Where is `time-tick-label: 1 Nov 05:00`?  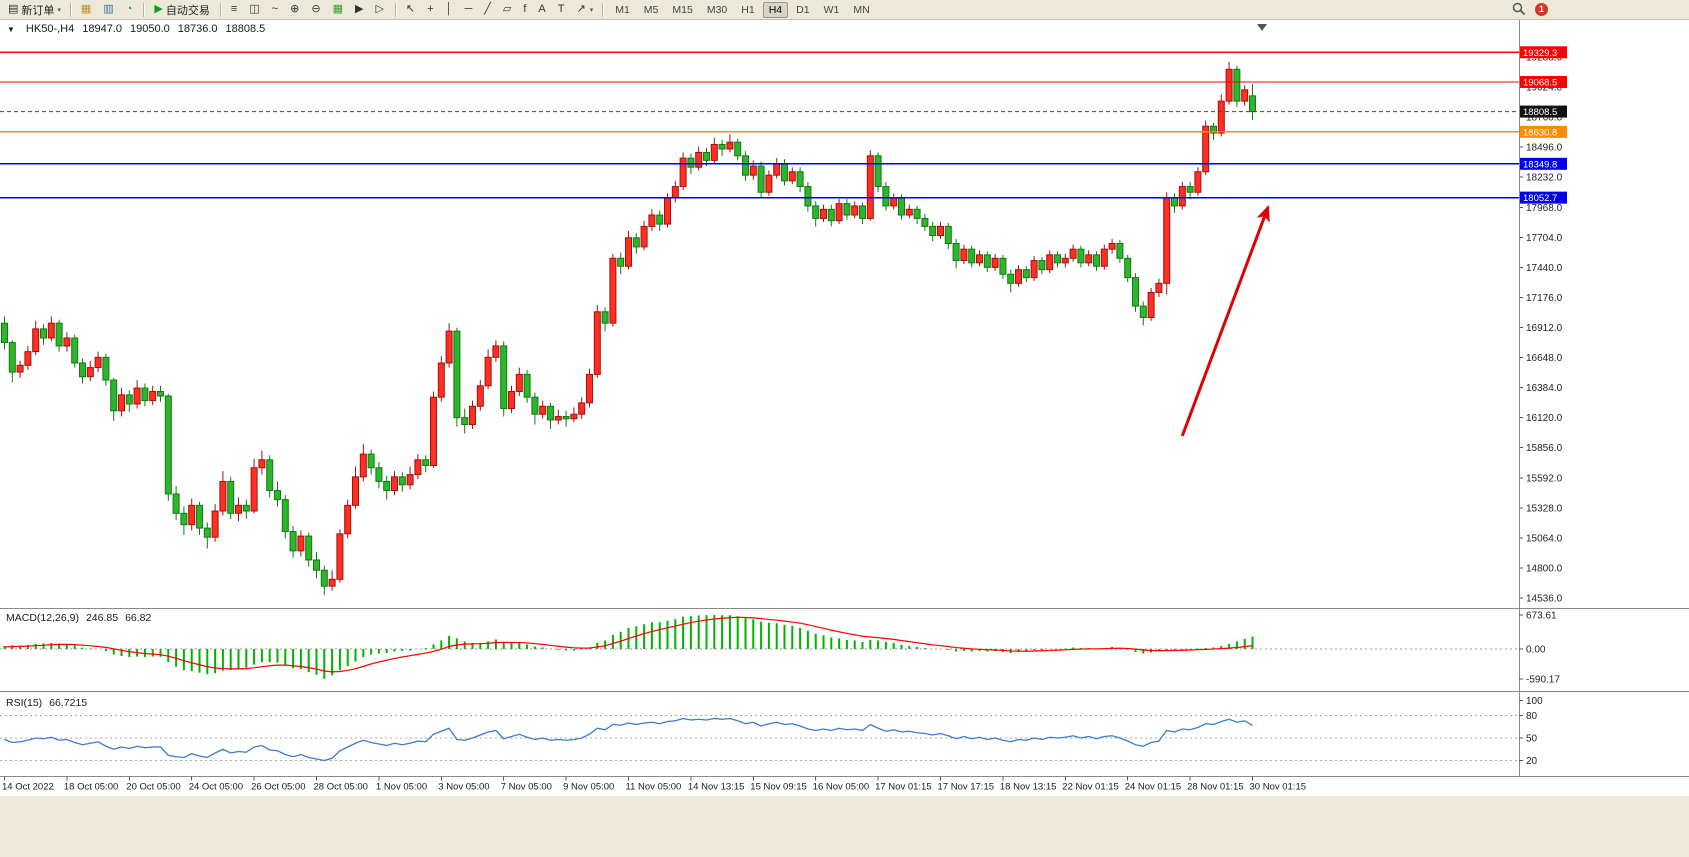 time-tick-label: 1 Nov 05:00 is located at coordinates (401, 787).